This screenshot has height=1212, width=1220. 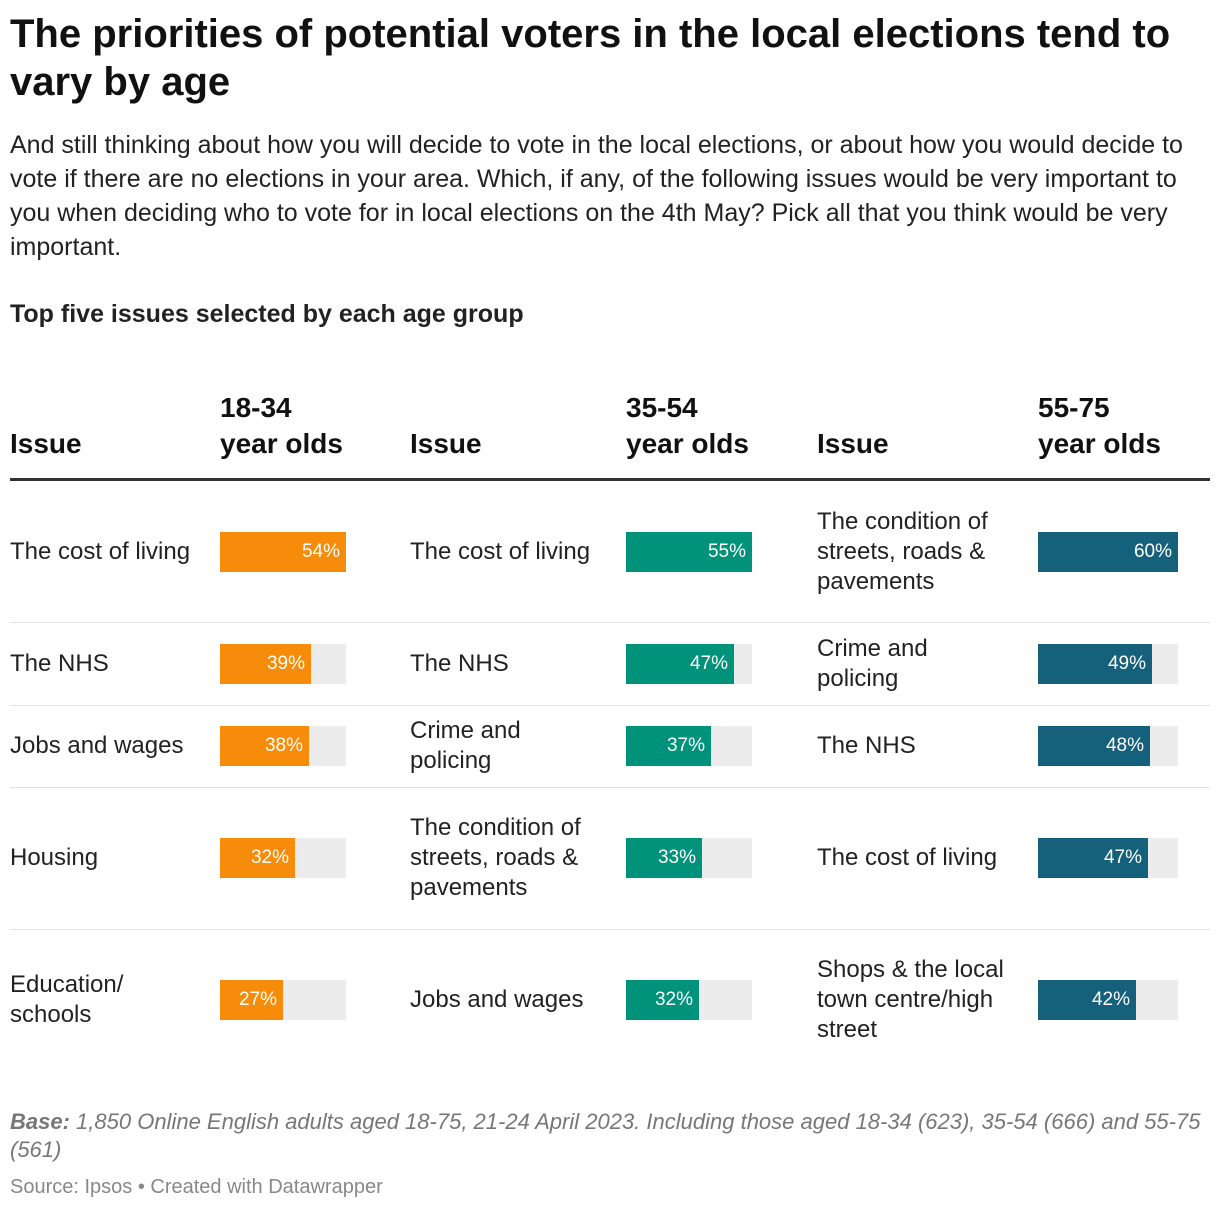 What do you see at coordinates (1099, 443) in the screenshot?
I see `value-header-55-75-line2: year olds` at bounding box center [1099, 443].